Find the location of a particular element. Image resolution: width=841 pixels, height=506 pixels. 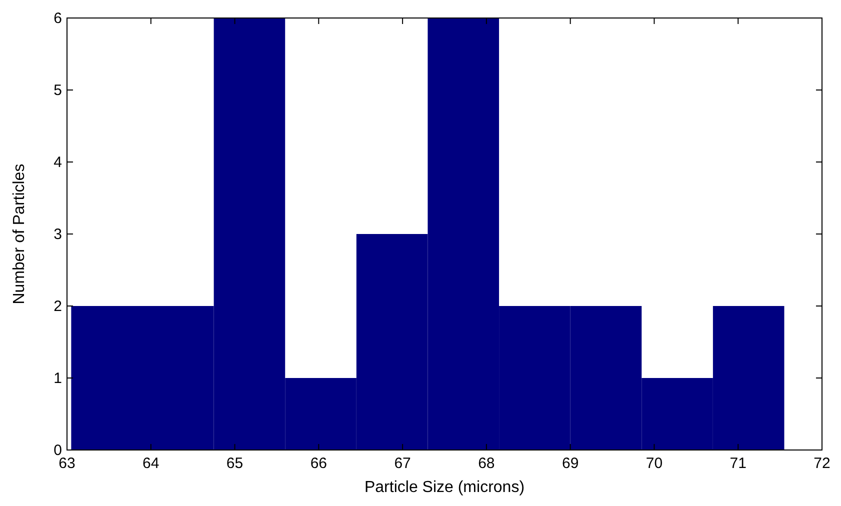

y-tick-label: 5 is located at coordinates (58, 90).